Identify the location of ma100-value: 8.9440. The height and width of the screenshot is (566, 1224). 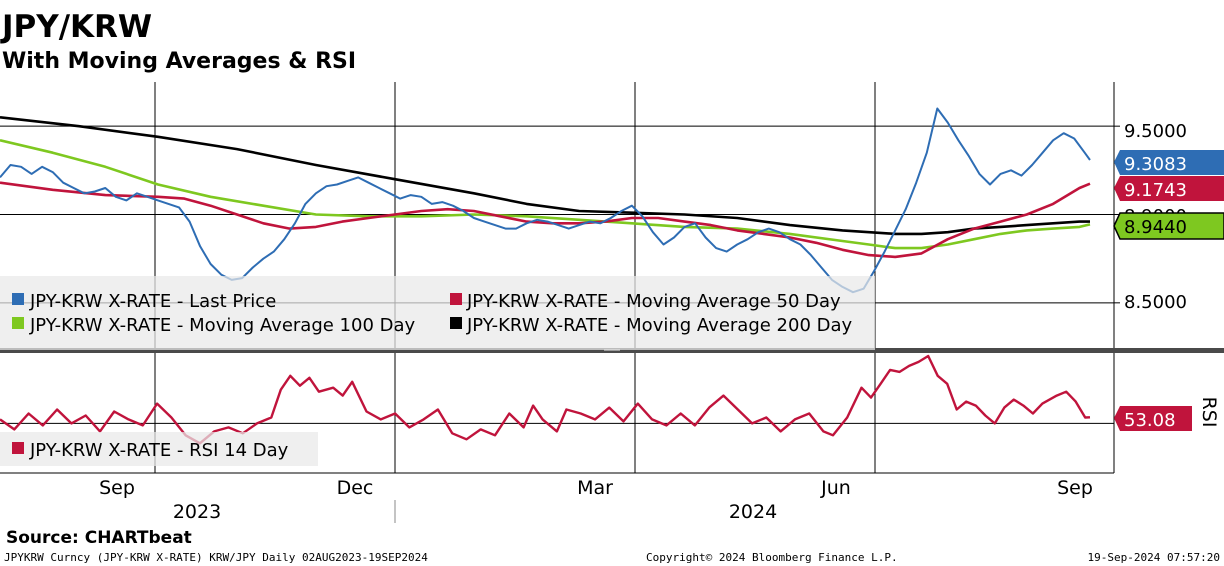
(1155, 227).